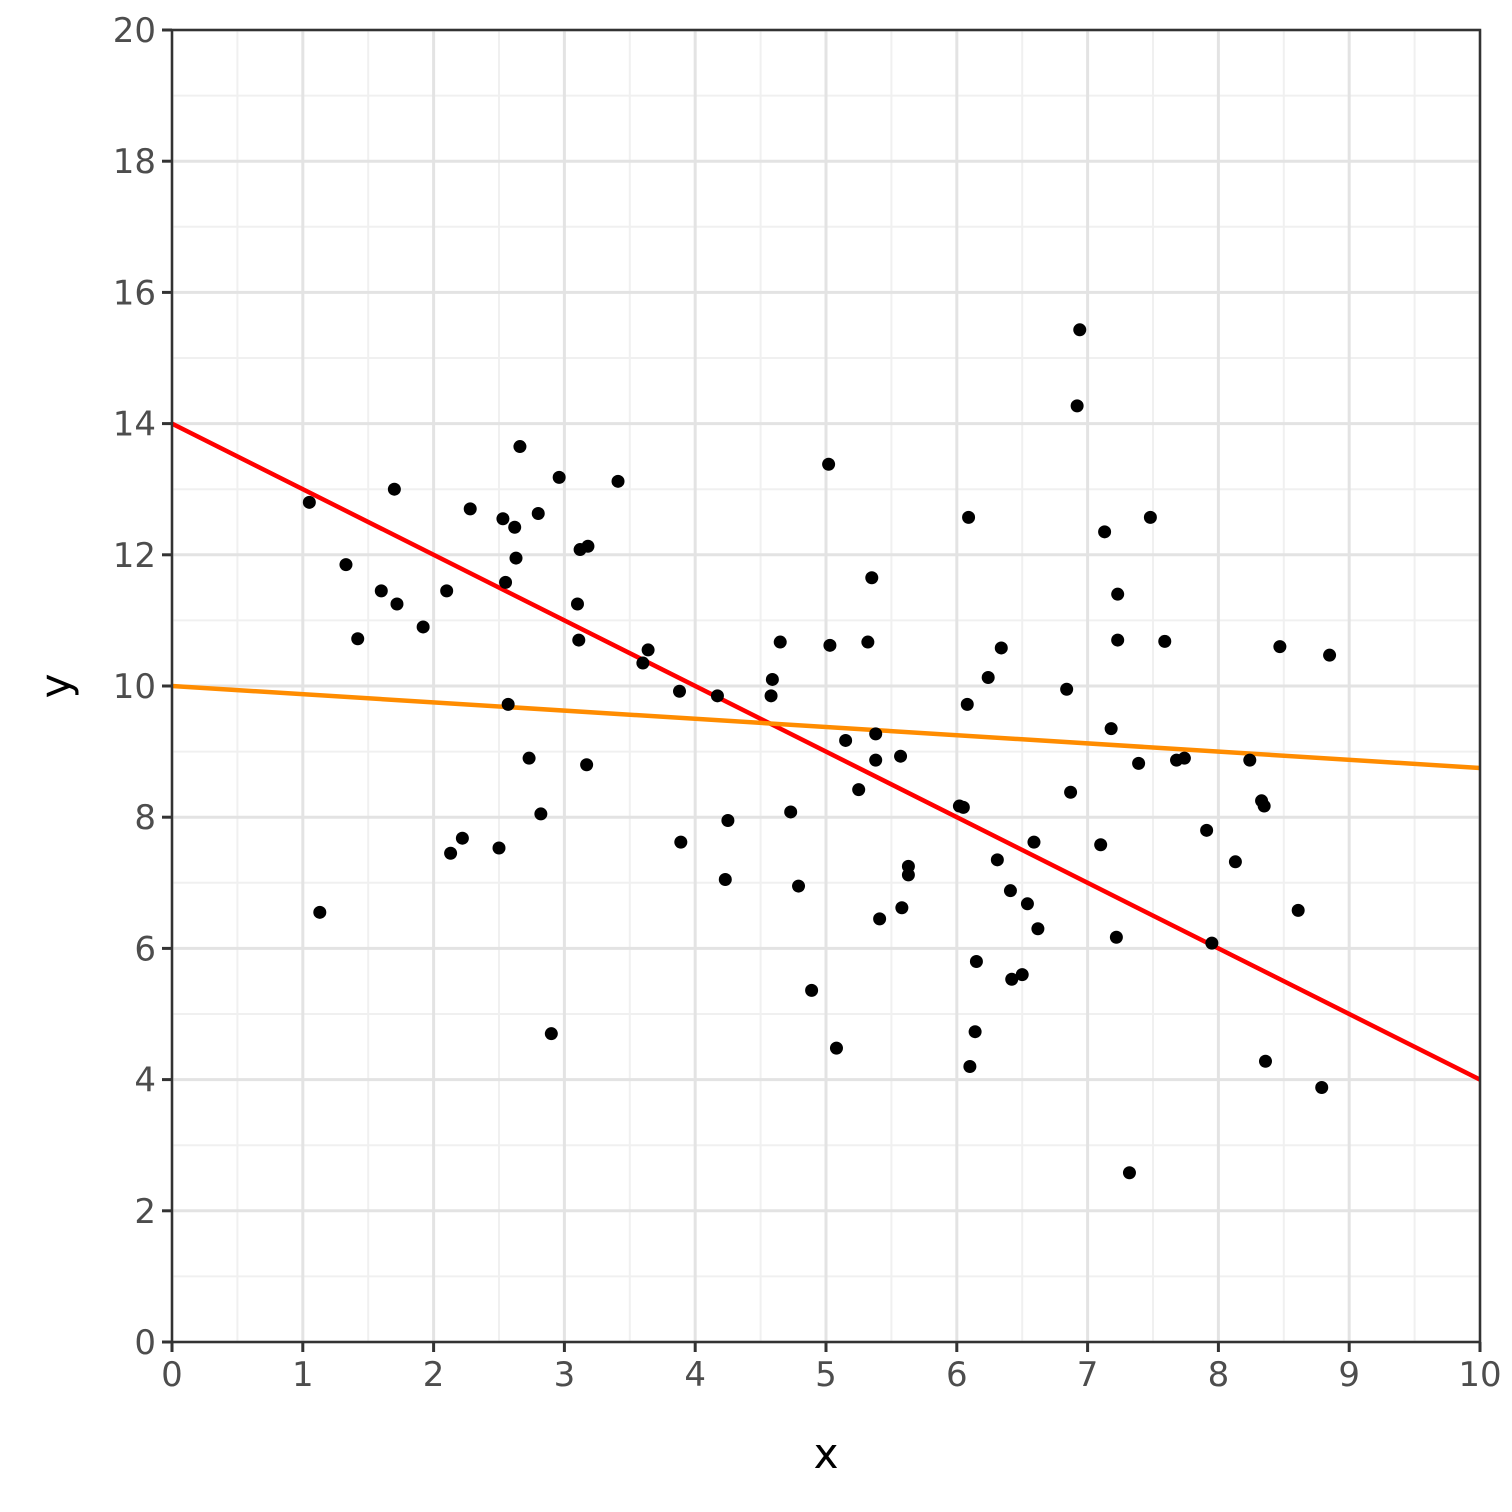 This screenshot has width=1512, height=1512. I want to click on y-axis-title: y, so click(55, 686).